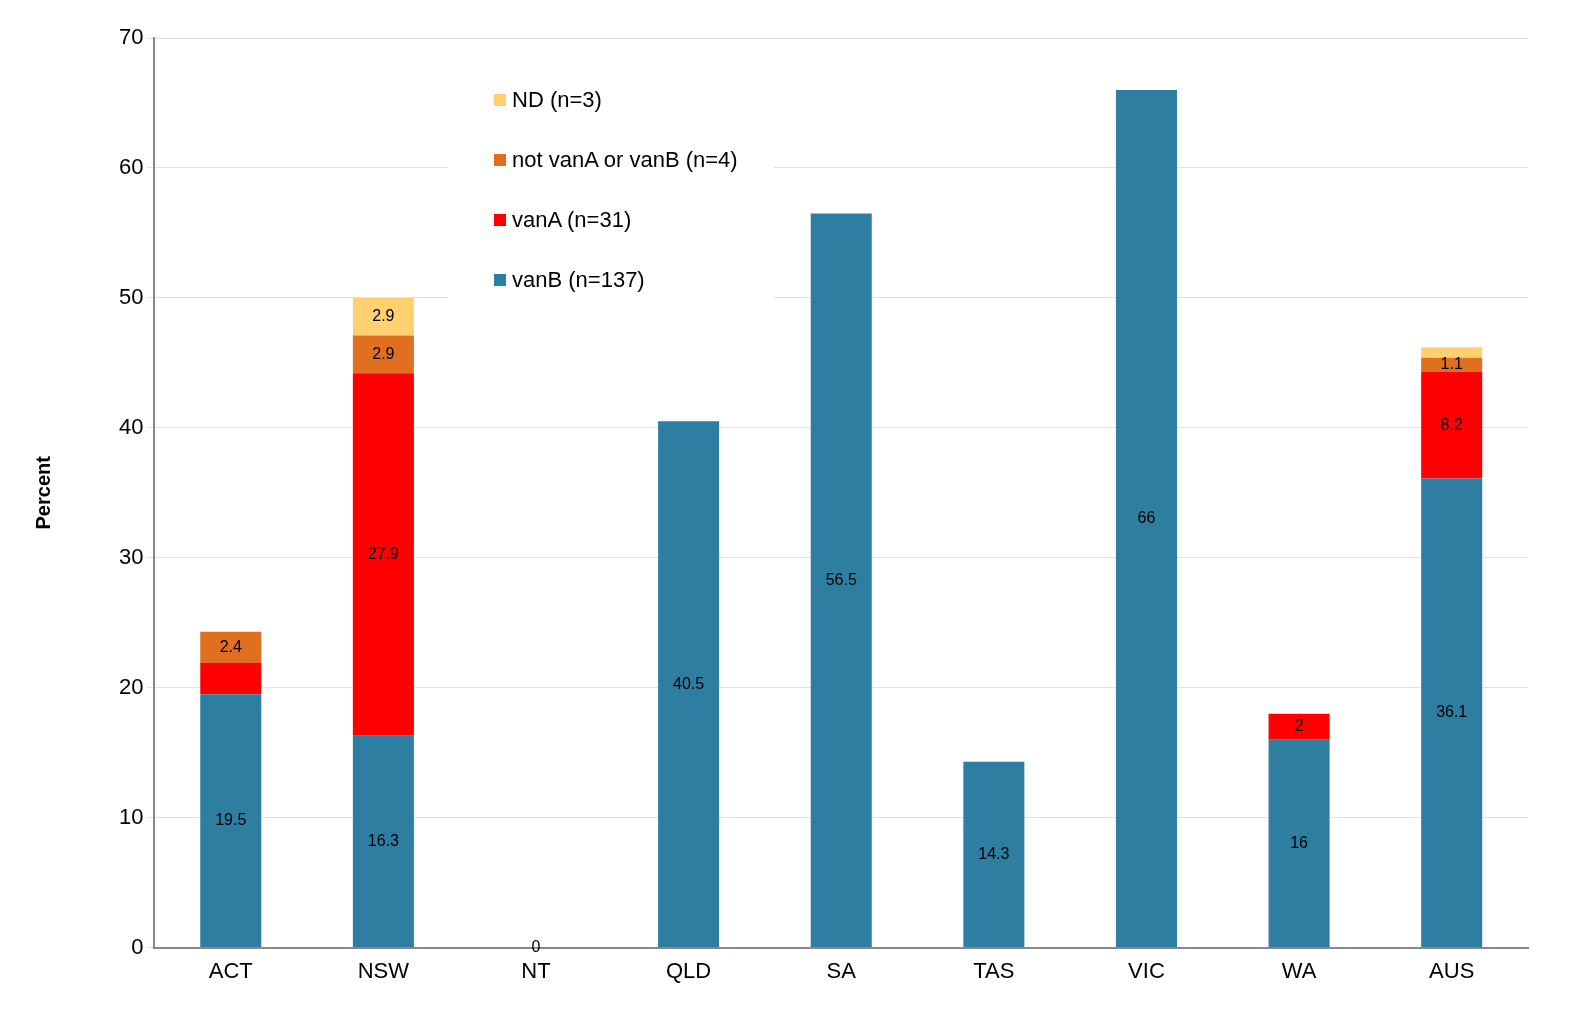 This screenshot has width=1587, height=1013. Describe the element at coordinates (383, 970) in the screenshot. I see `x-tick-label: NSW` at that location.